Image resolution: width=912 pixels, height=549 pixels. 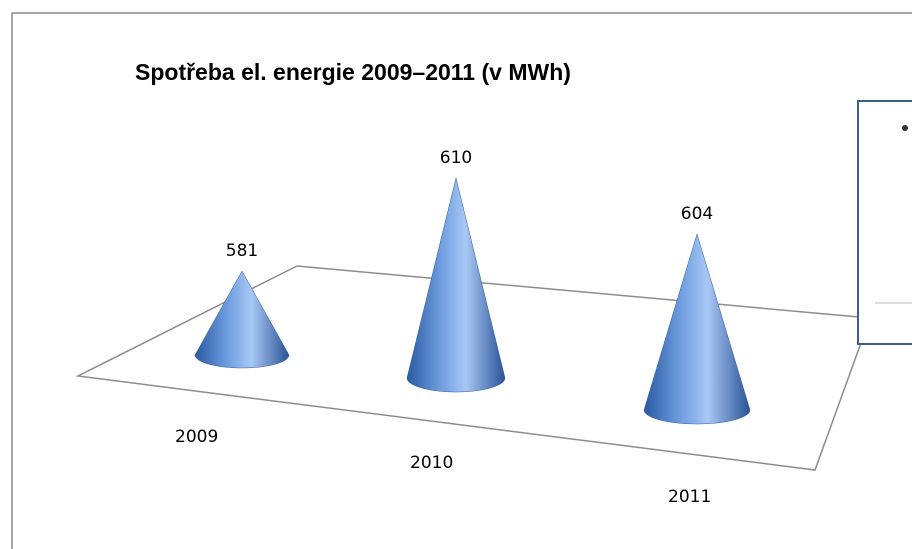 What do you see at coordinates (353, 72) in the screenshot?
I see `chart-title: Spotřeba el. energie 2009–2011 (v MWh)` at bounding box center [353, 72].